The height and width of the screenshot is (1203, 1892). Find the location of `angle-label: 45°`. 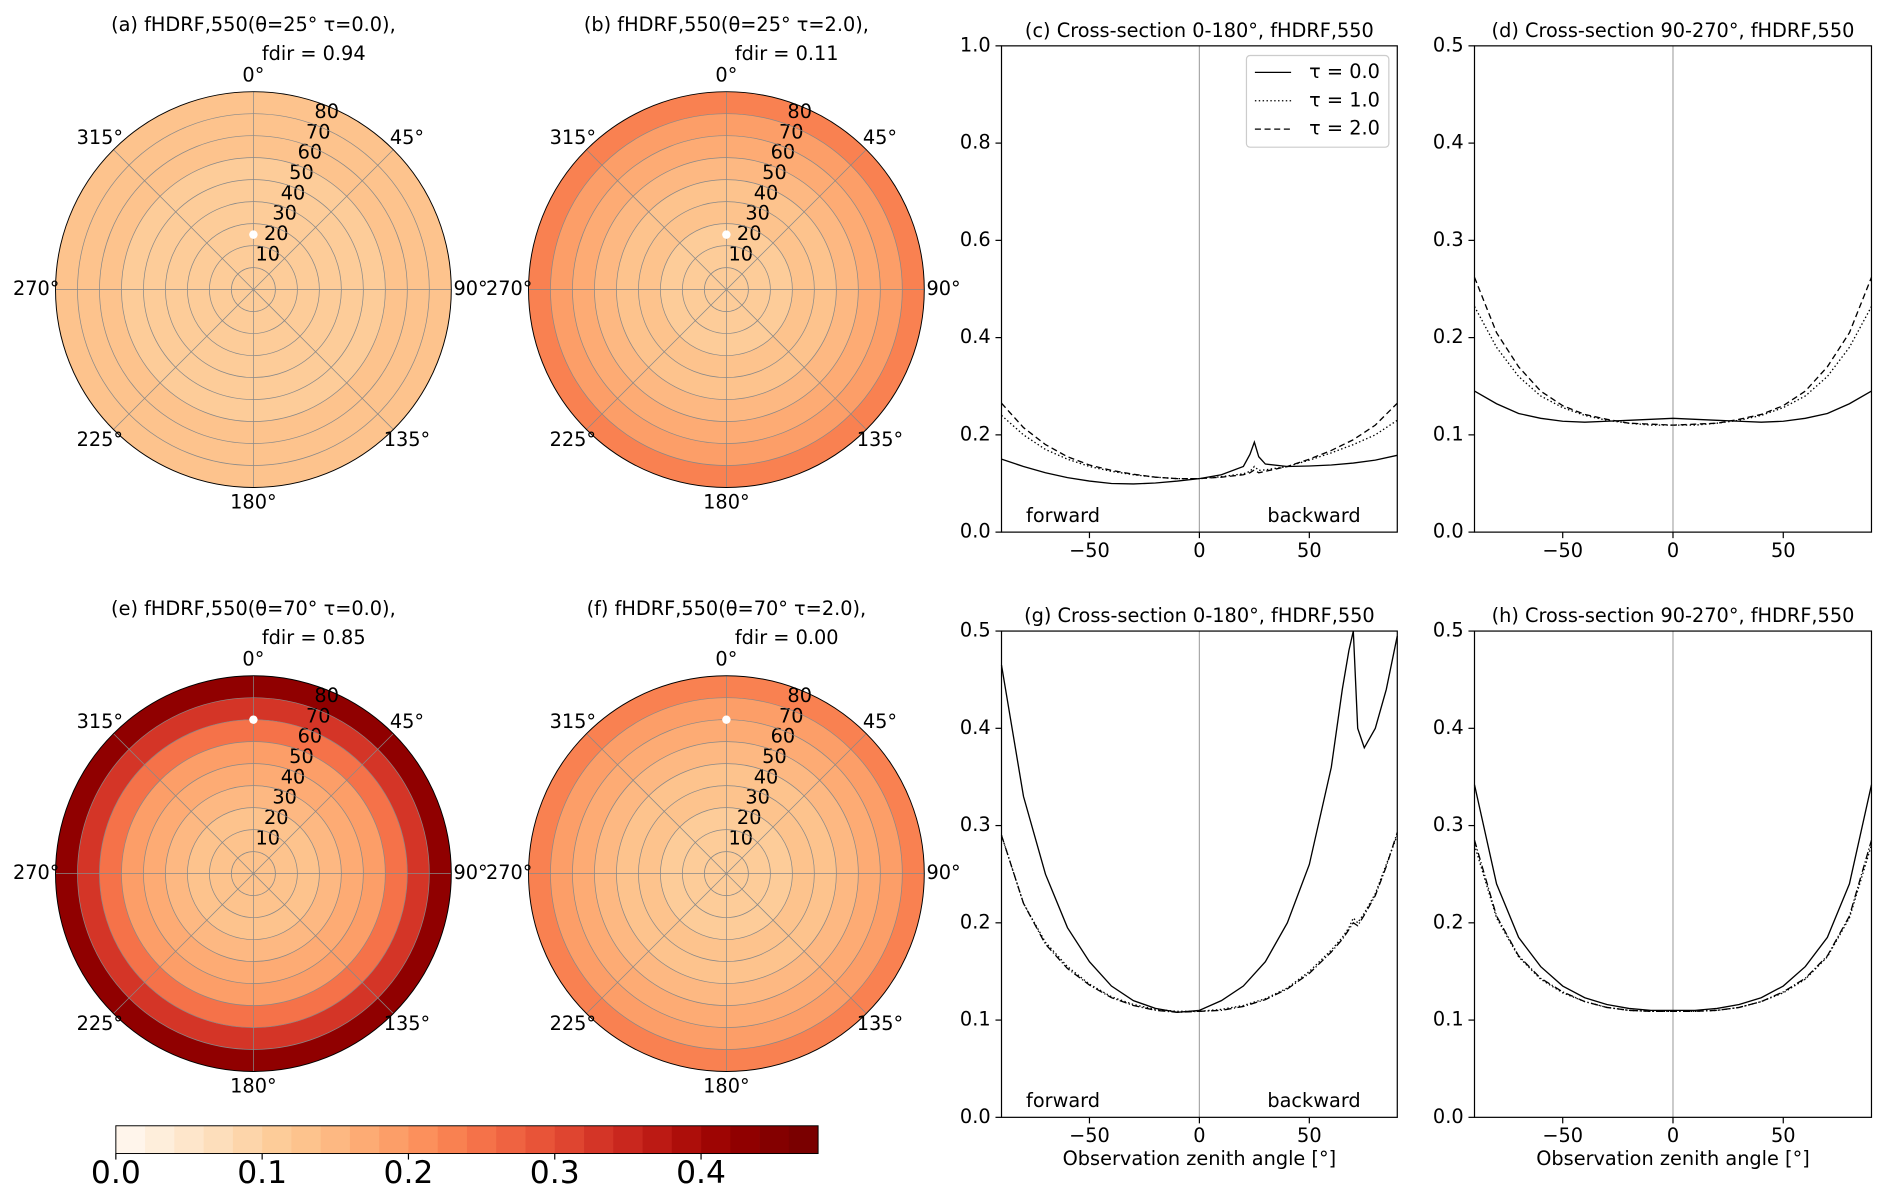

angle-label: 45° is located at coordinates (880, 721).